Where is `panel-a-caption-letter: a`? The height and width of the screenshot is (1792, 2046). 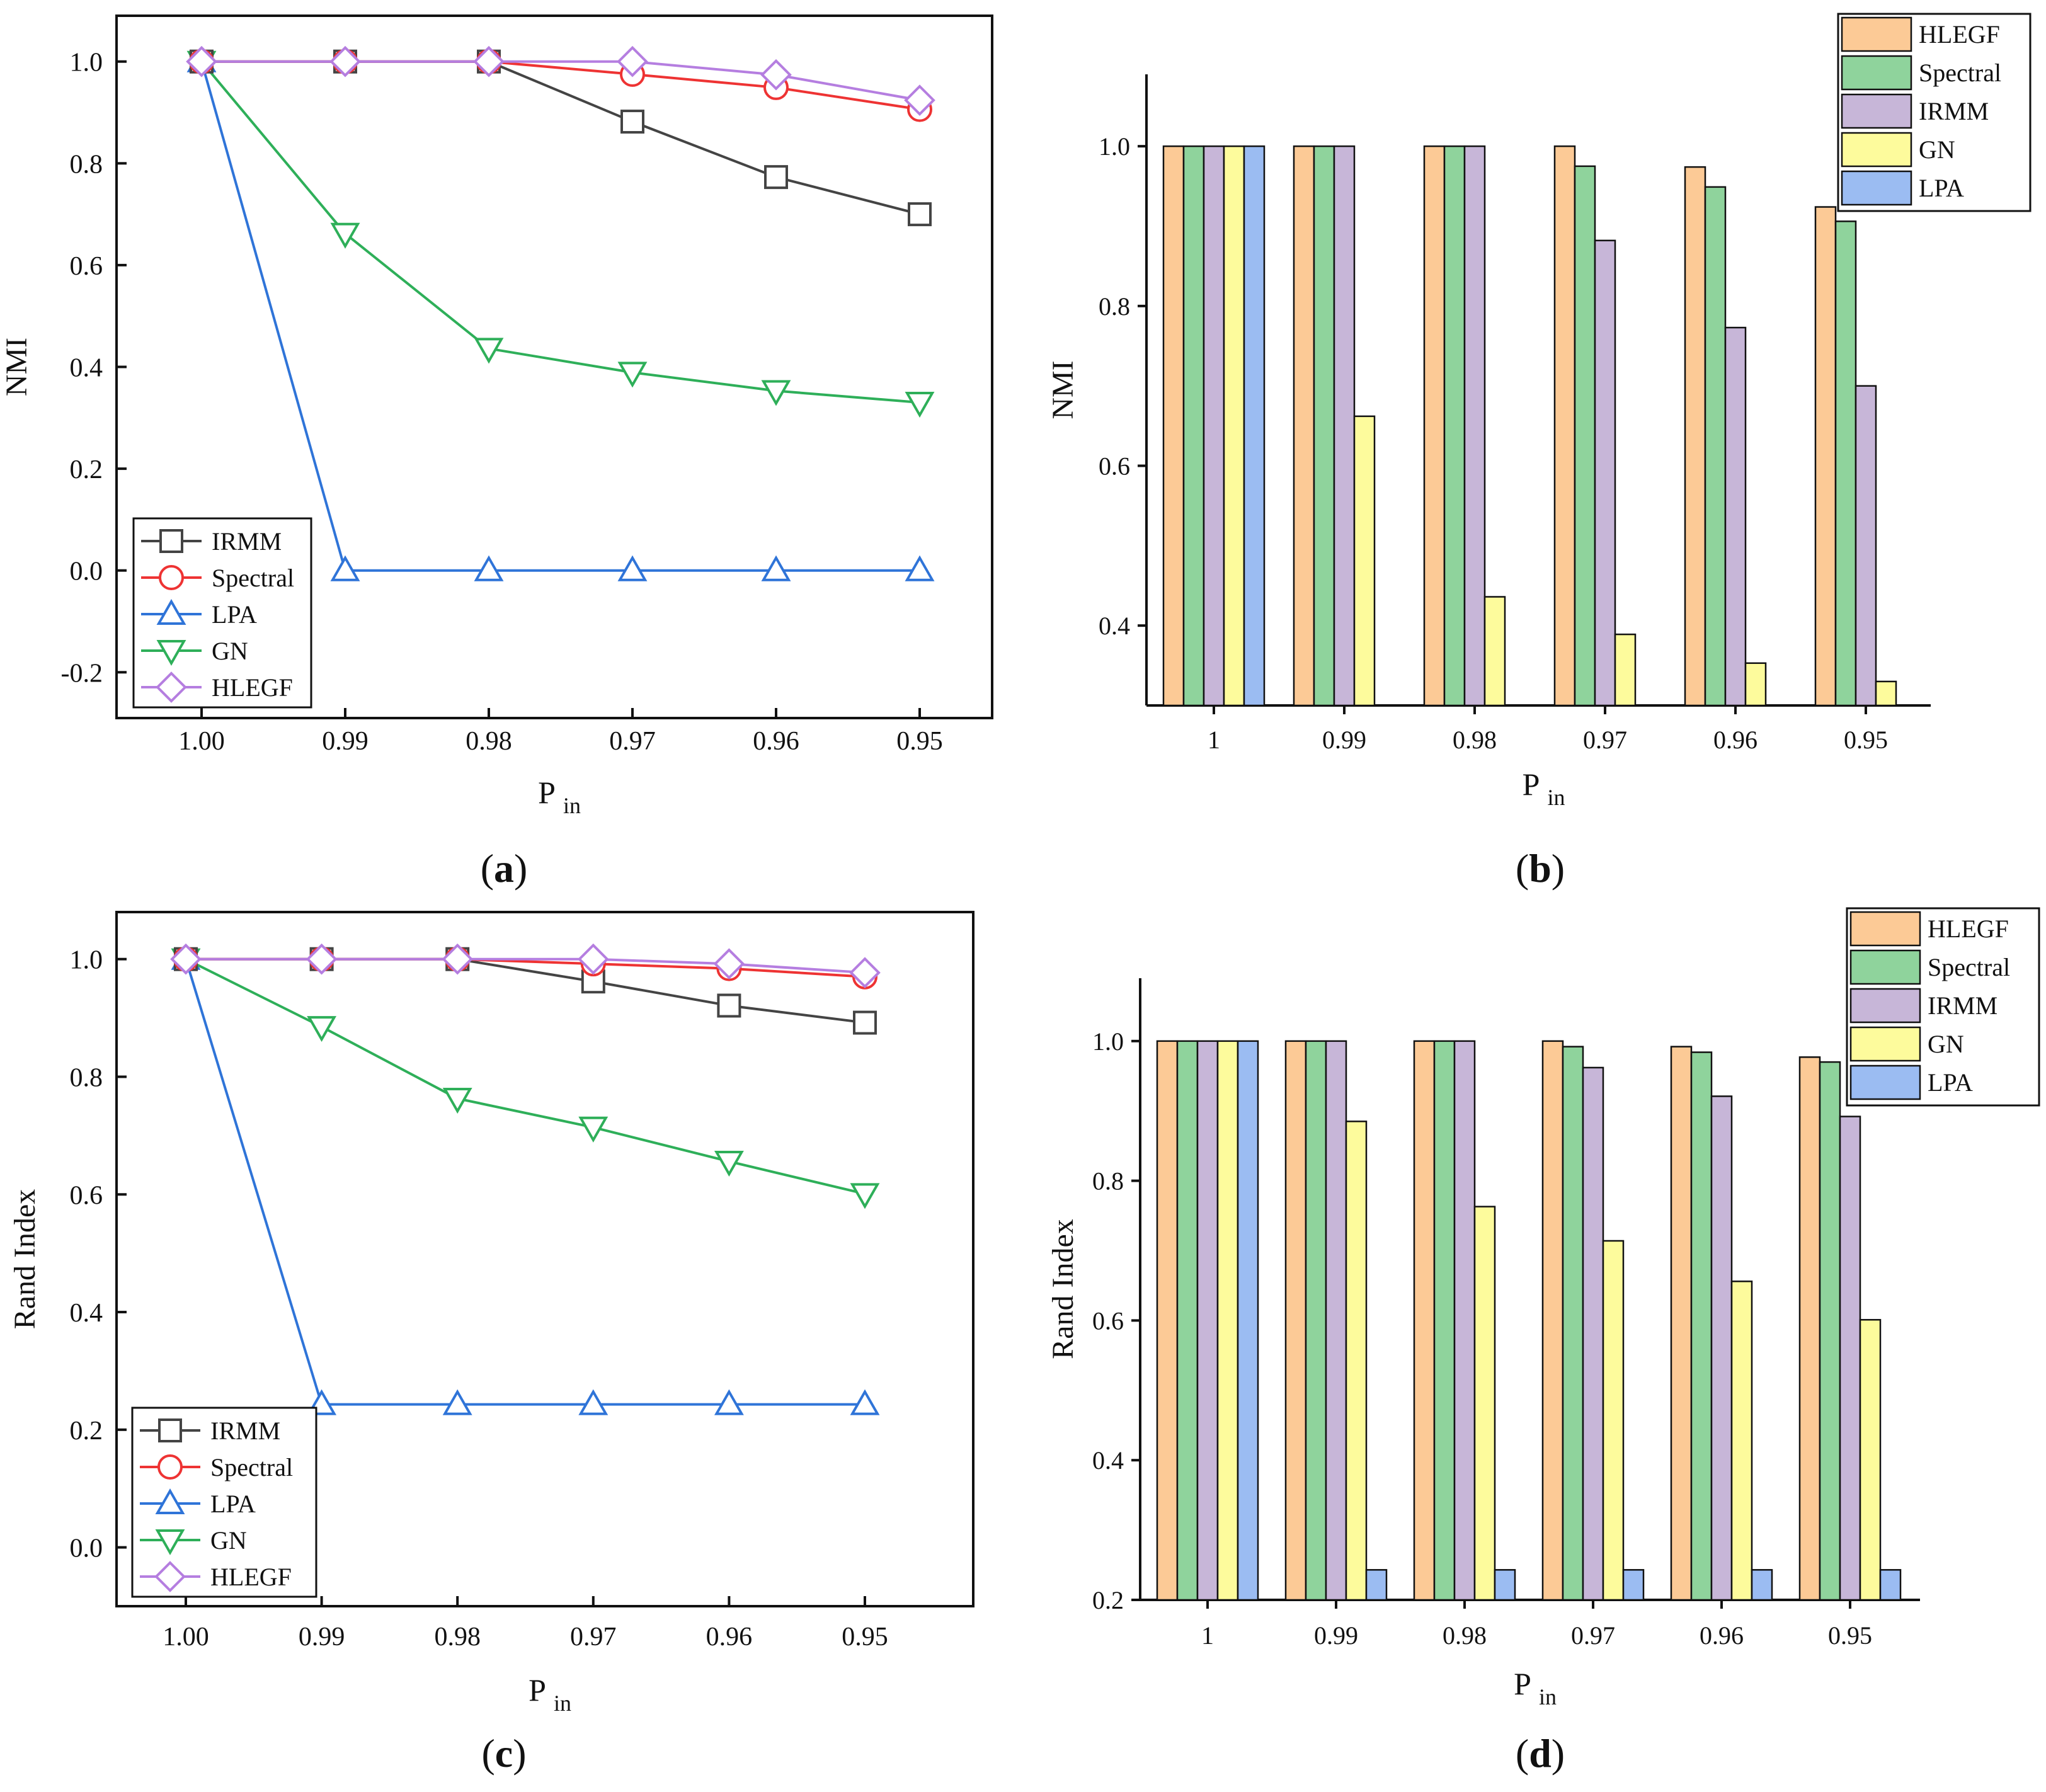 panel-a-caption-letter: a is located at coordinates (504, 869).